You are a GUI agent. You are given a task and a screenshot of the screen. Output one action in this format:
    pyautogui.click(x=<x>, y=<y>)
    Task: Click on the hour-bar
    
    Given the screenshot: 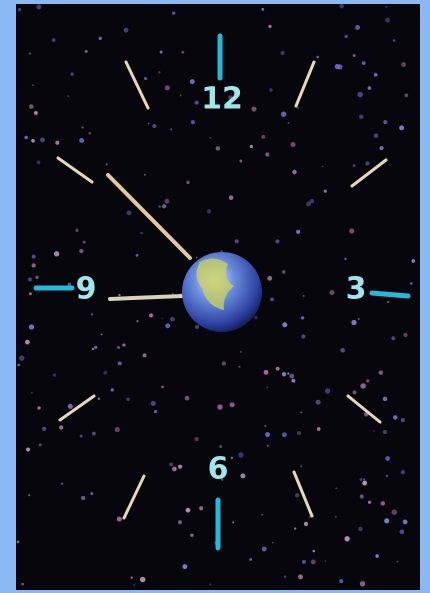 What is the action you would take?
    pyautogui.click(x=390, y=294)
    